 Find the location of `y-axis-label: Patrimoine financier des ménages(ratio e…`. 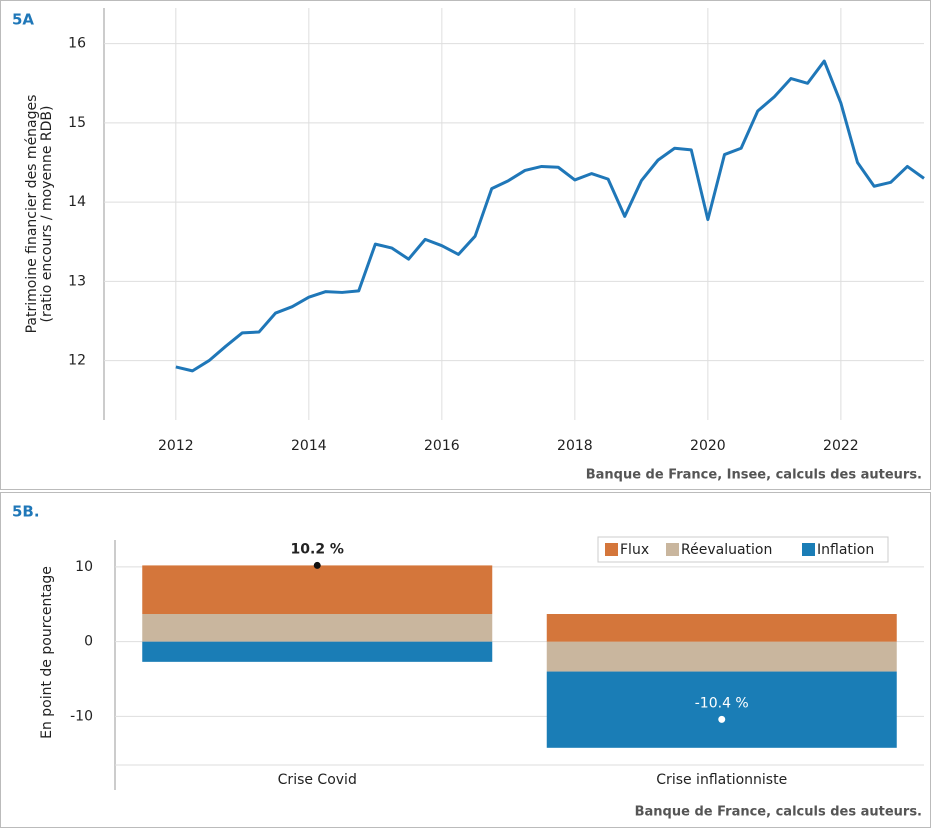

y-axis-label: Patrimoine financier des ménages(ratio e… is located at coordinates (39, 214).